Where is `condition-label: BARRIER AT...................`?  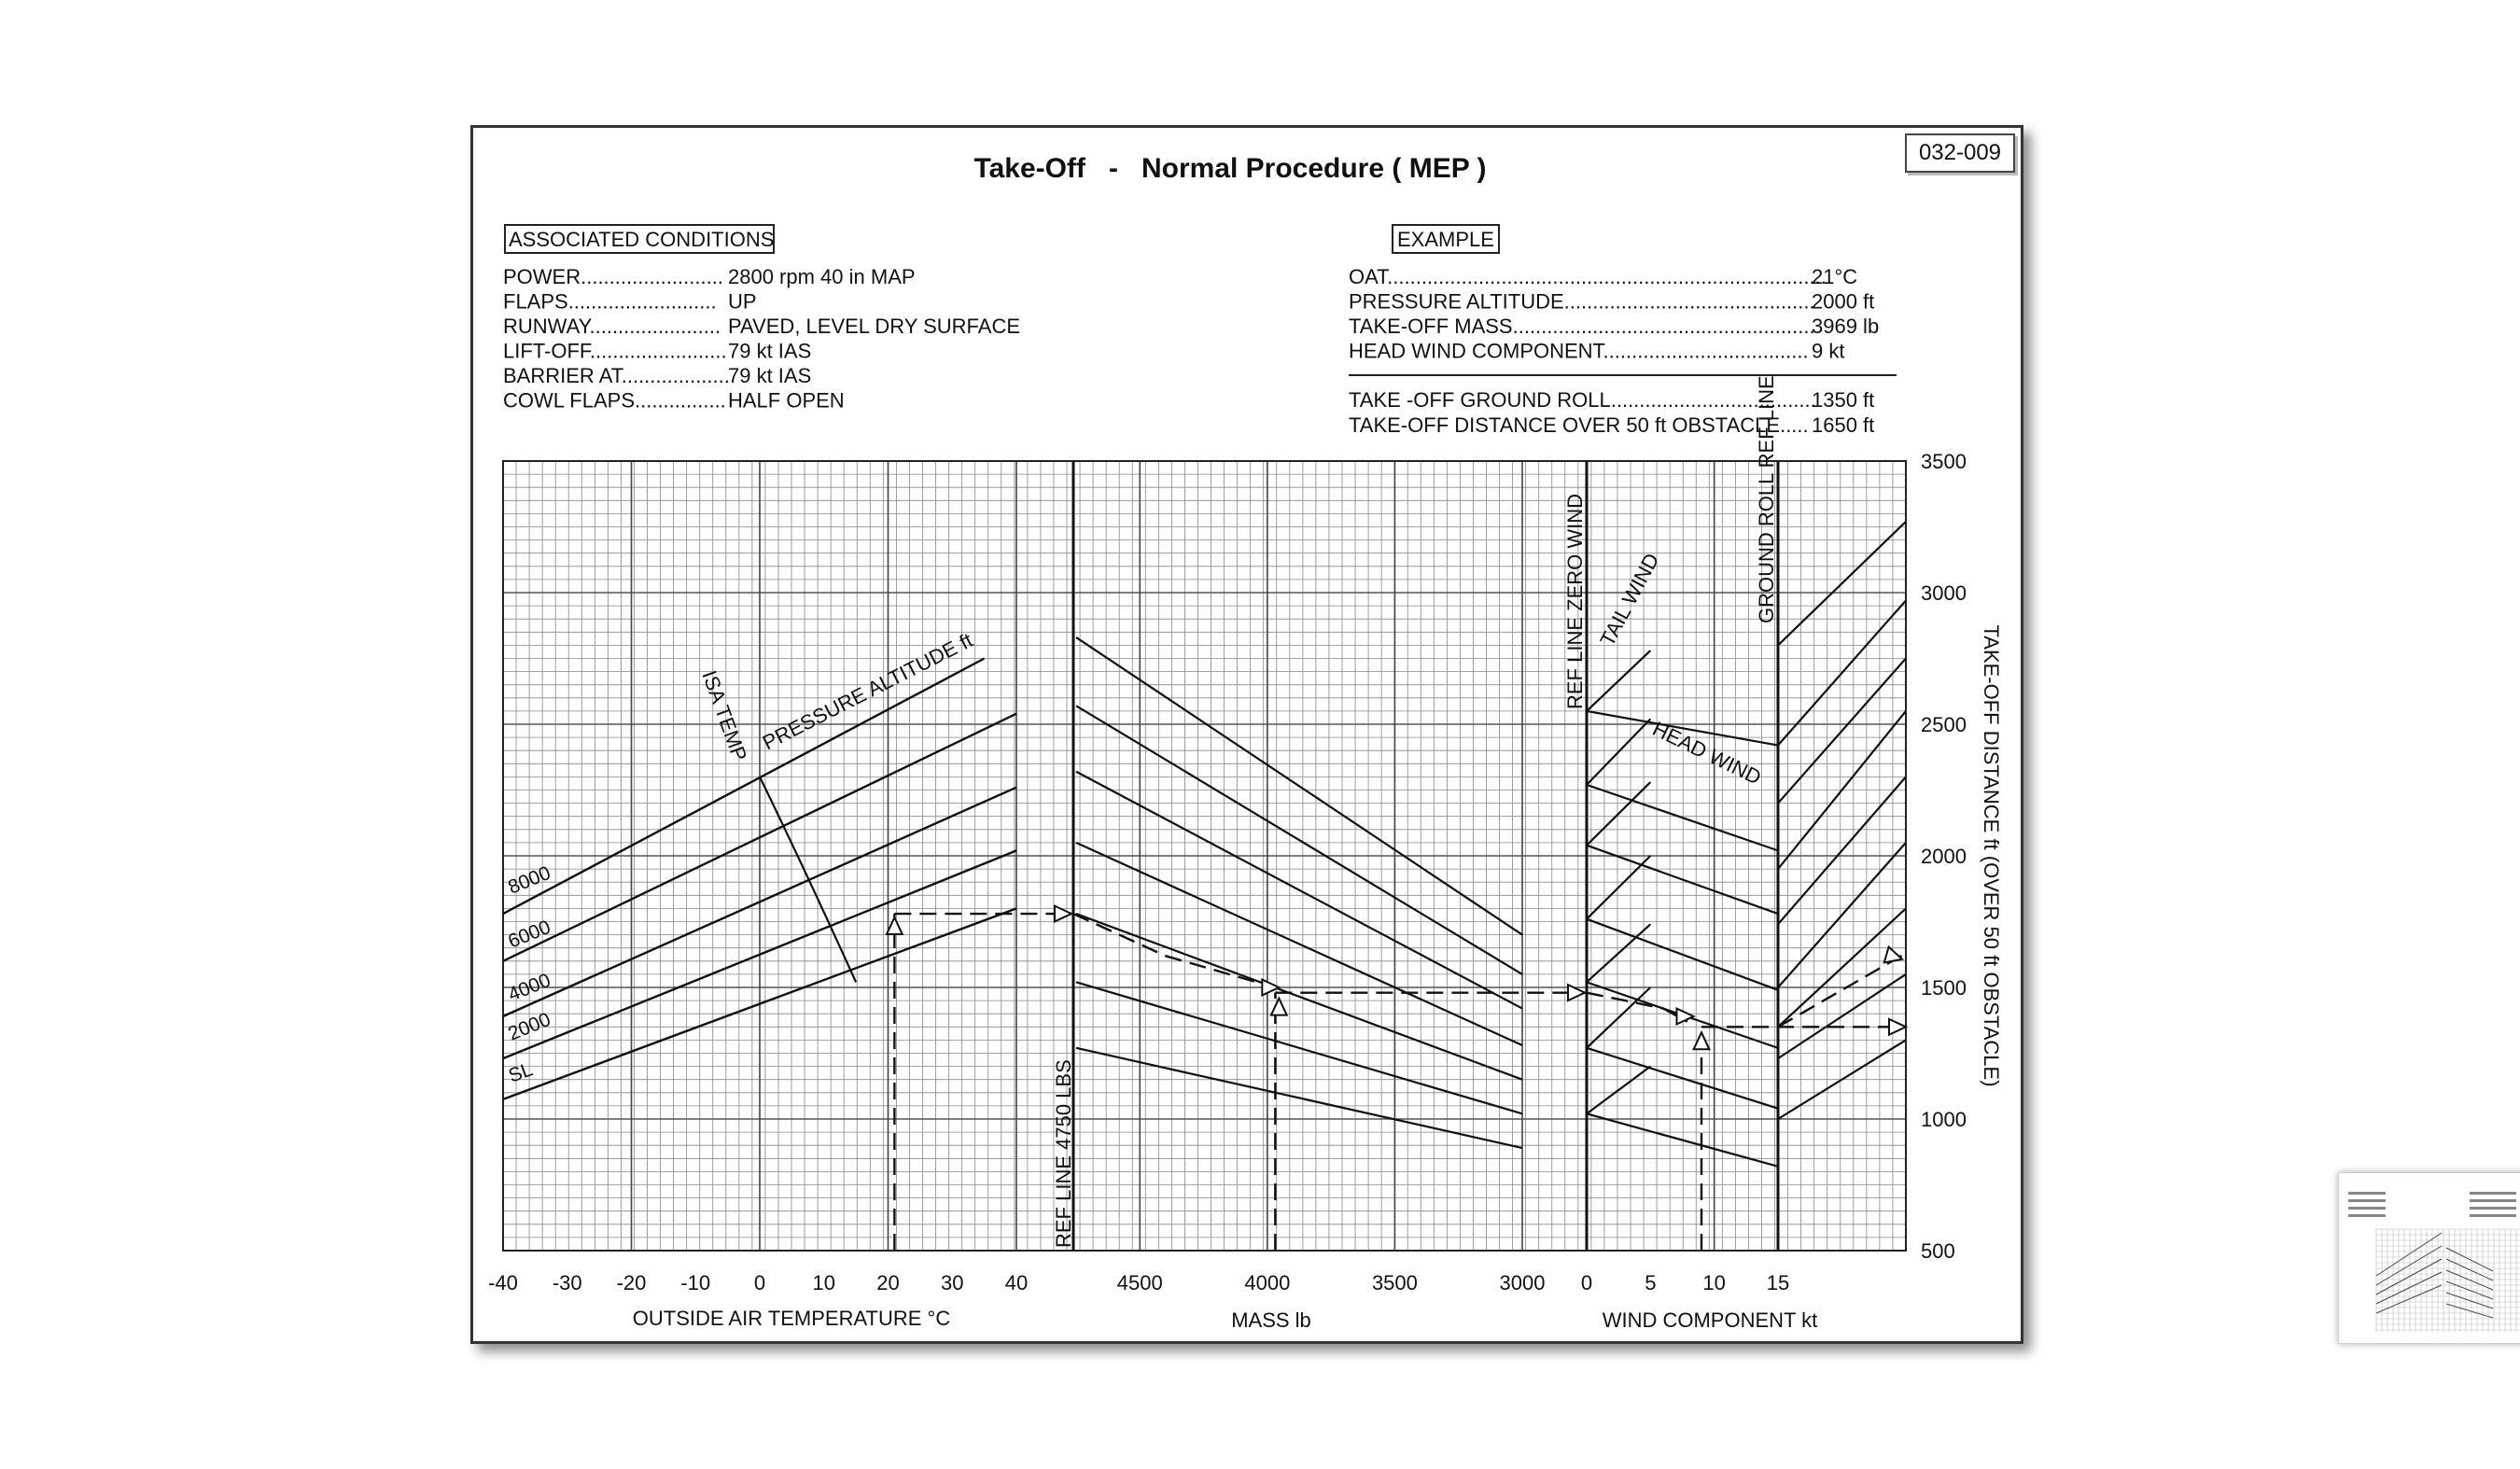 condition-label: BARRIER AT................... is located at coordinates (616, 375).